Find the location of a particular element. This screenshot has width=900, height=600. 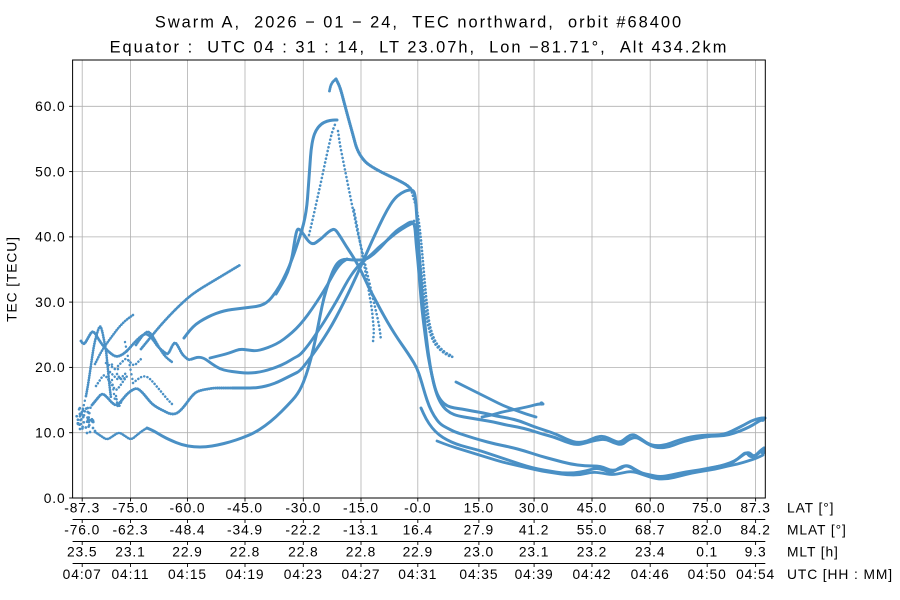

svg-text: 10.0 is located at coordinates (50, 433).